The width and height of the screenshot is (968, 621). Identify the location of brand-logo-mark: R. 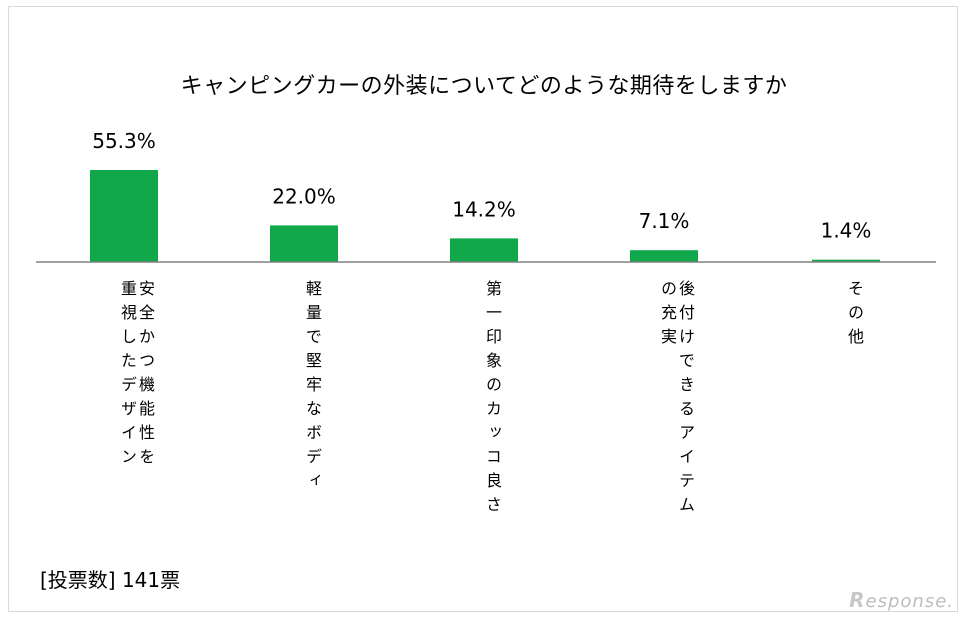
(857, 600).